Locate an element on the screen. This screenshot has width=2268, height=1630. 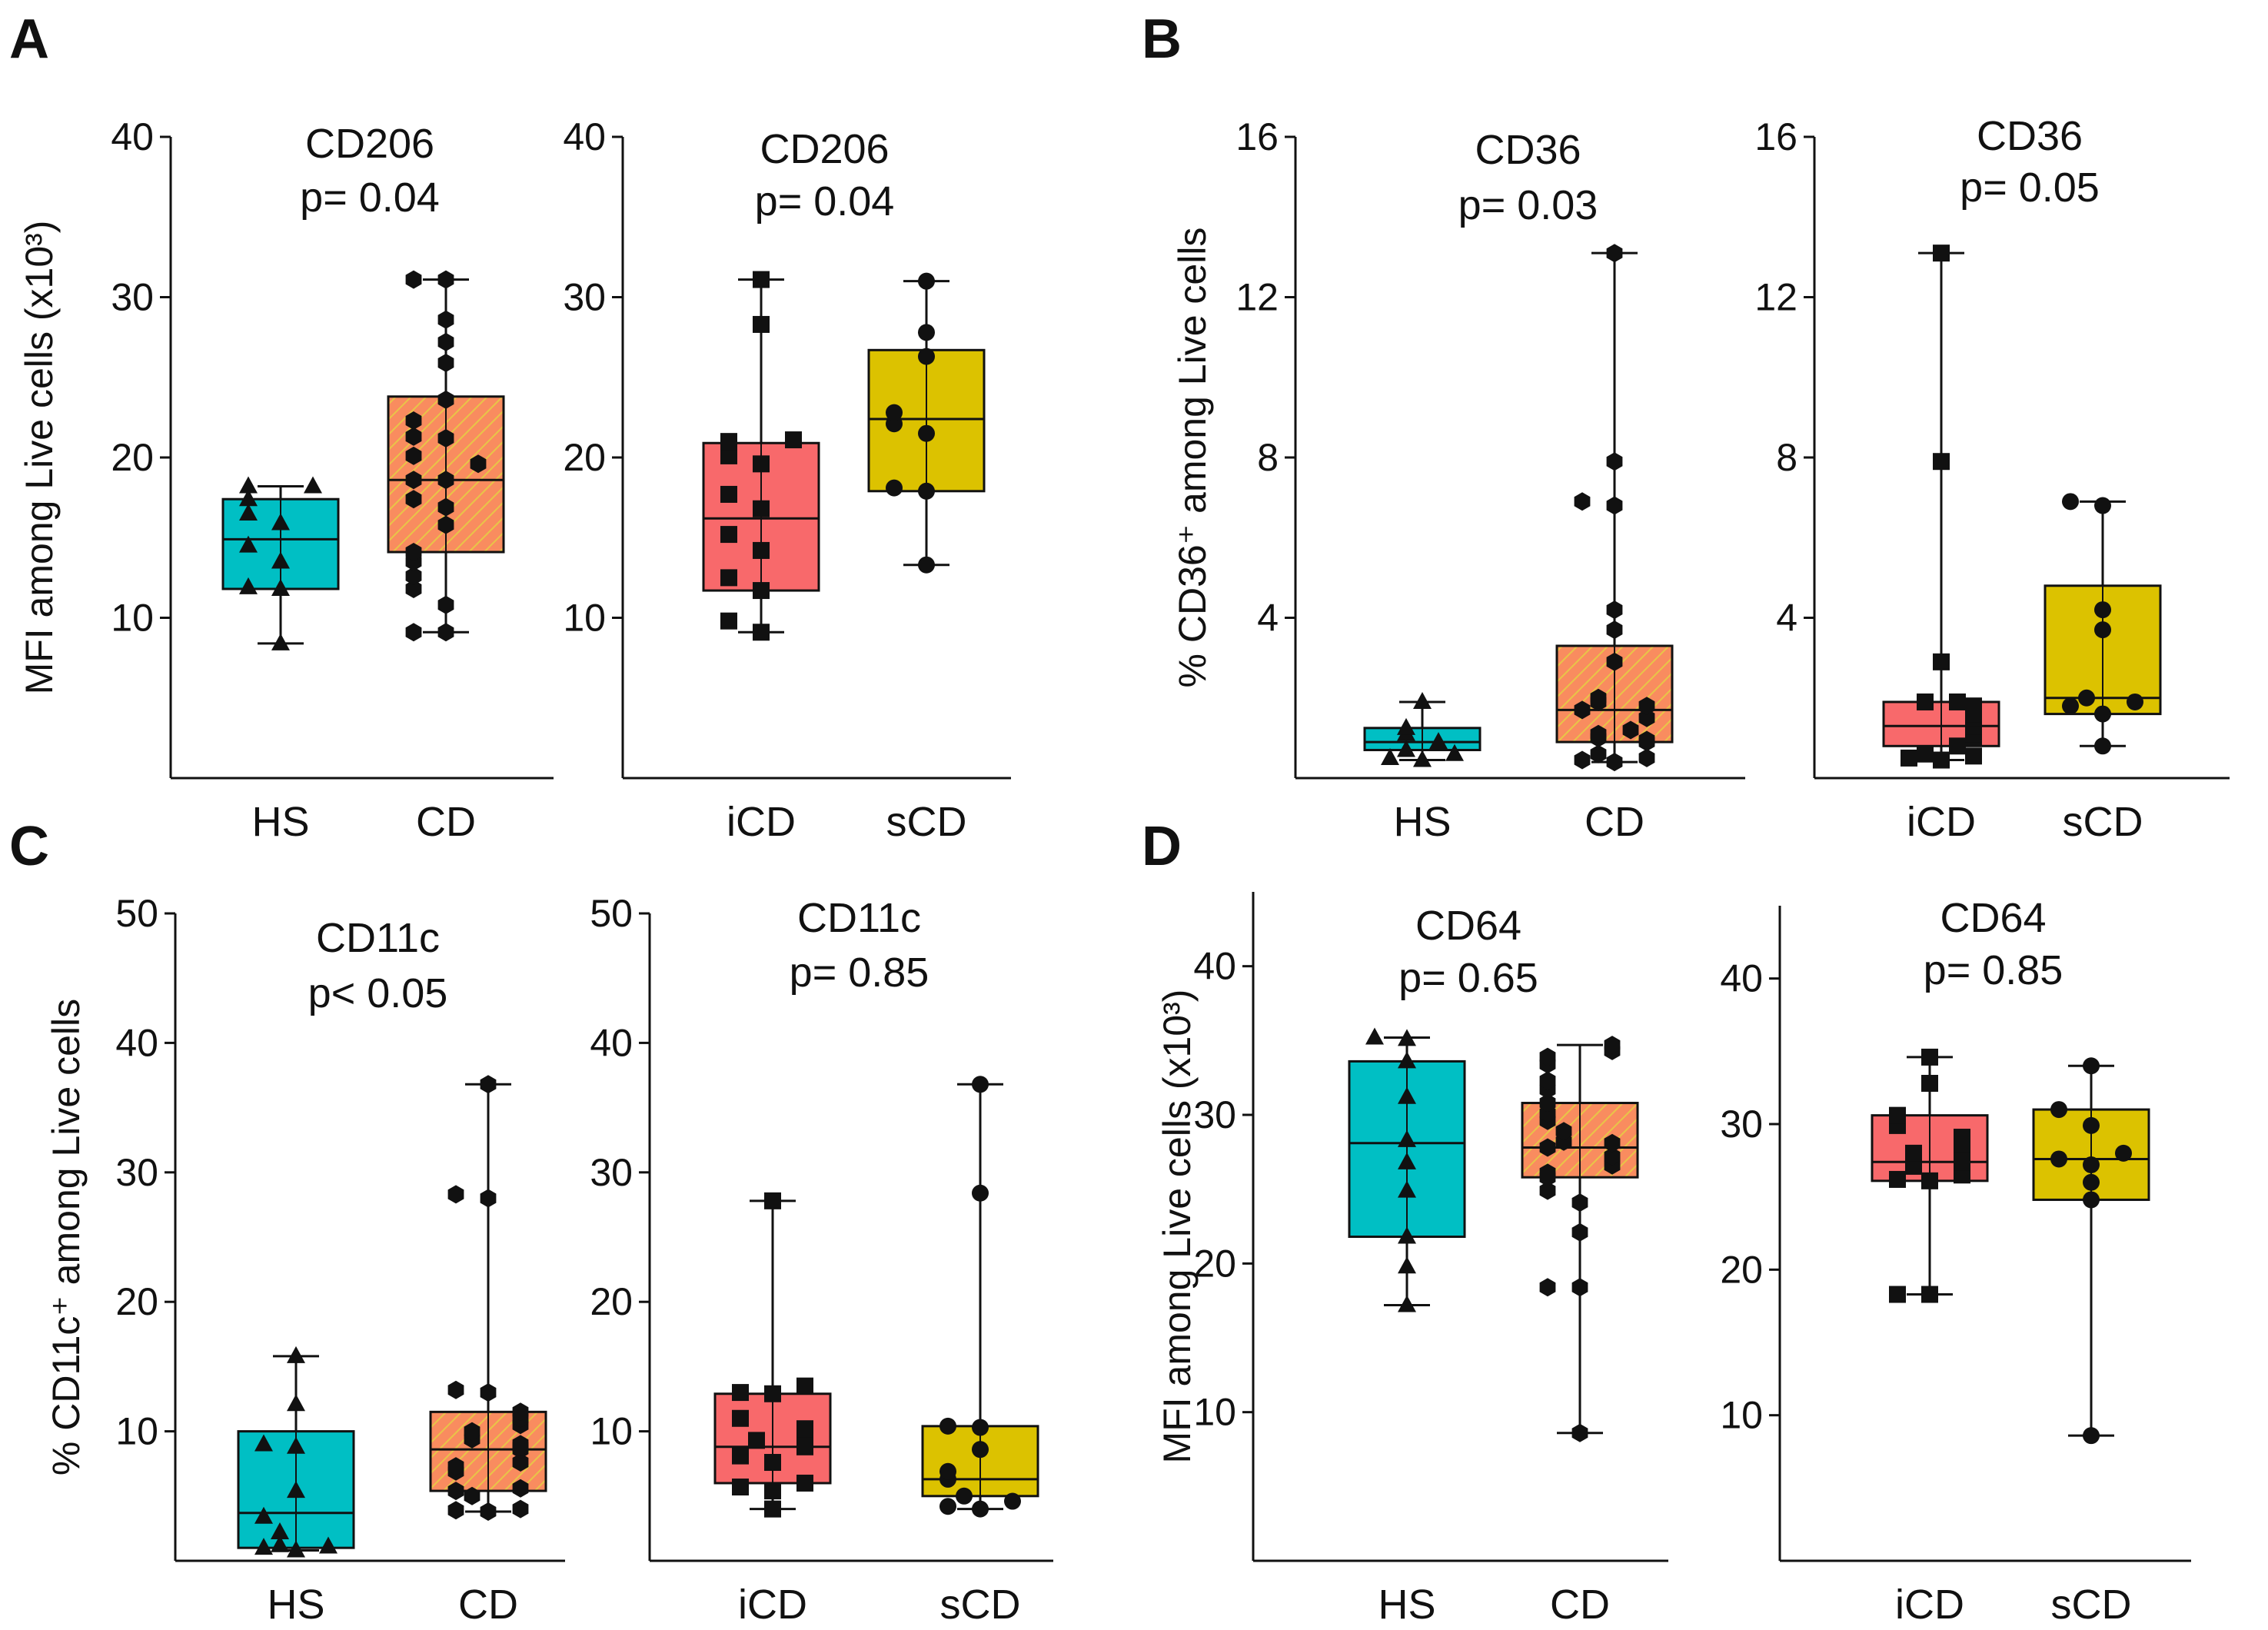
p-value-label: p= 0.05 is located at coordinates (2030, 188).